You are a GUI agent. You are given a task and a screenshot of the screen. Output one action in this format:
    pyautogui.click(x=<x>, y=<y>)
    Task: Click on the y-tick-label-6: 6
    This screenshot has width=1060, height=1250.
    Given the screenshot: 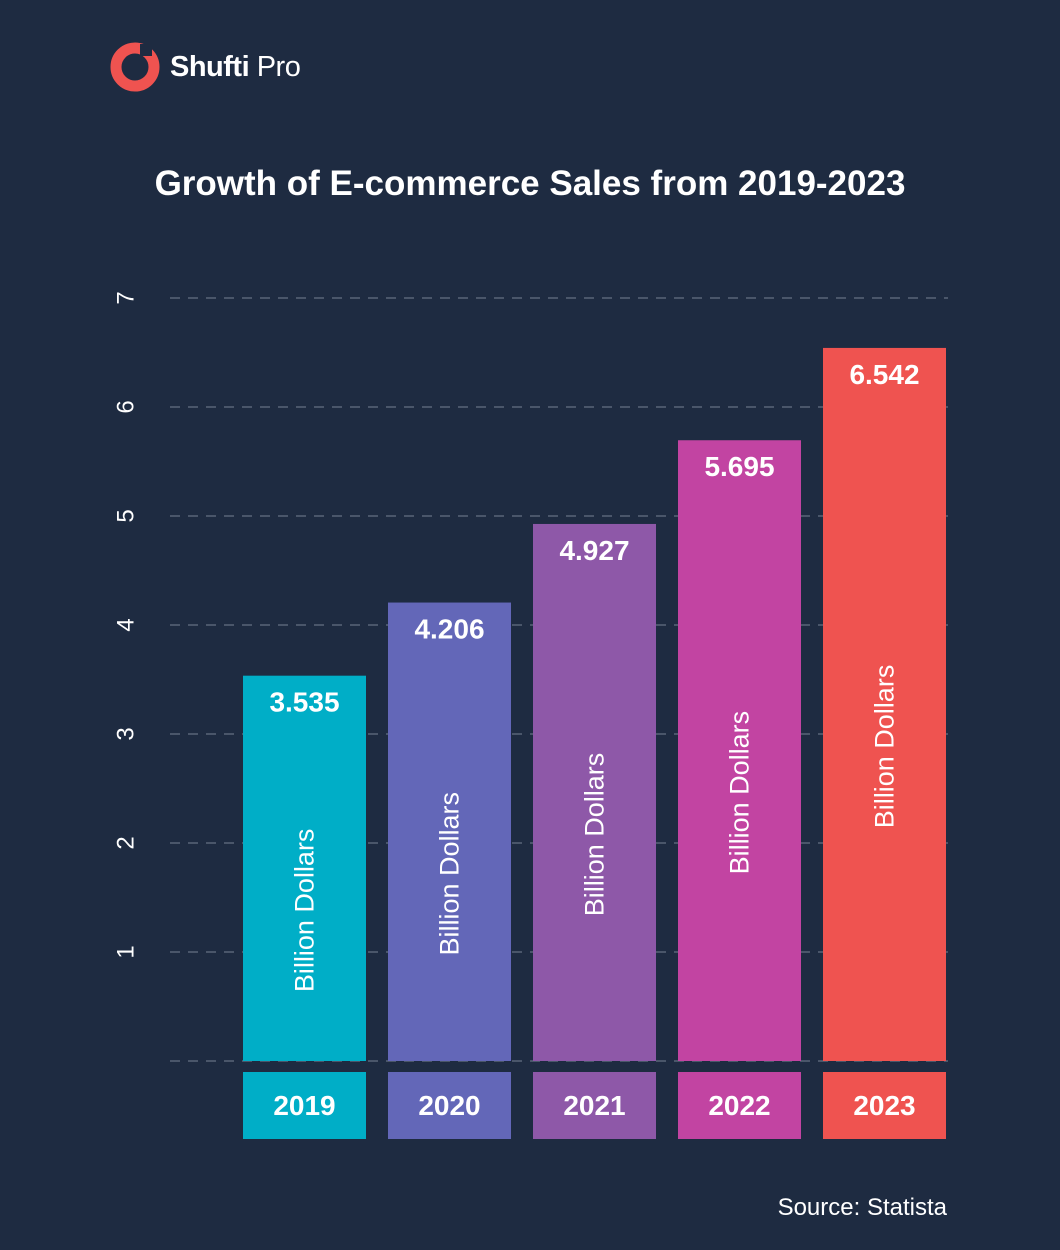 What is the action you would take?
    pyautogui.click(x=126, y=406)
    